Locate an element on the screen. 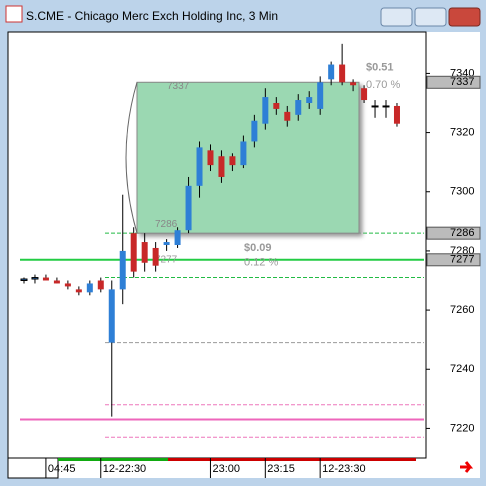 The image size is (486, 486). minimize-button is located at coordinates (396, 17).